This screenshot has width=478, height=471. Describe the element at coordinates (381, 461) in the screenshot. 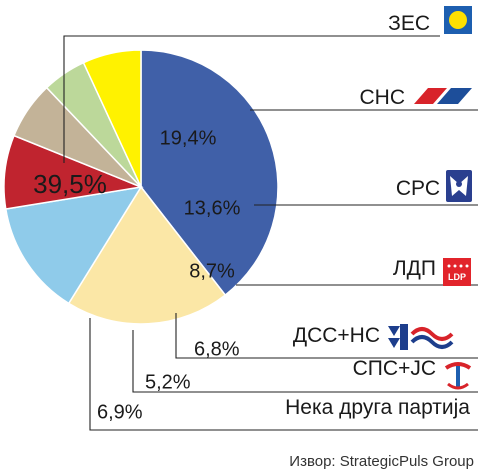

I see `source-note: Извор: StrategicPuls Group` at that location.